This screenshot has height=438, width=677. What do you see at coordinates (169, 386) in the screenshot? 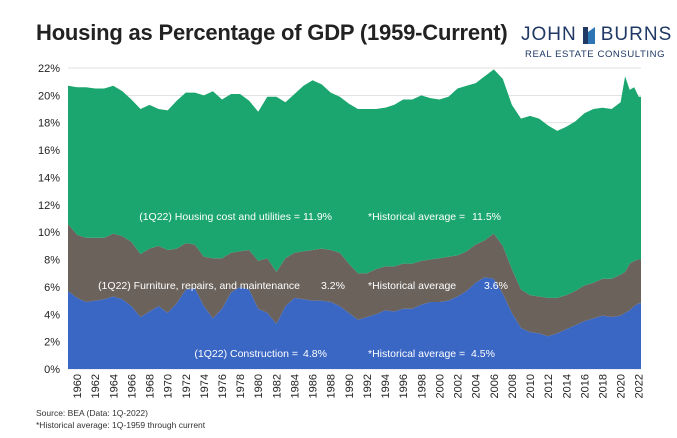
I see `x-tick-label: 1970` at bounding box center [169, 386].